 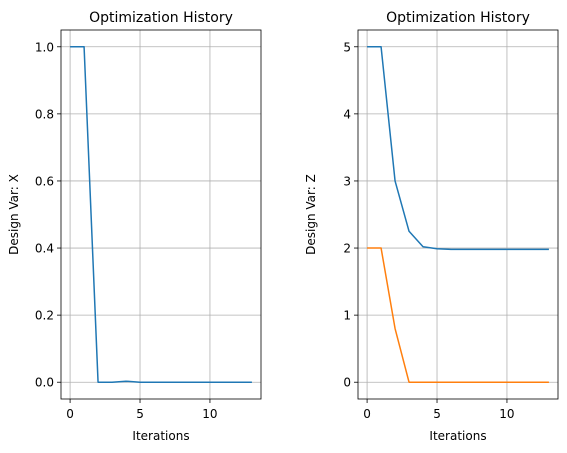 I want to click on chart-2-series-1-line, so click(x=458, y=148).